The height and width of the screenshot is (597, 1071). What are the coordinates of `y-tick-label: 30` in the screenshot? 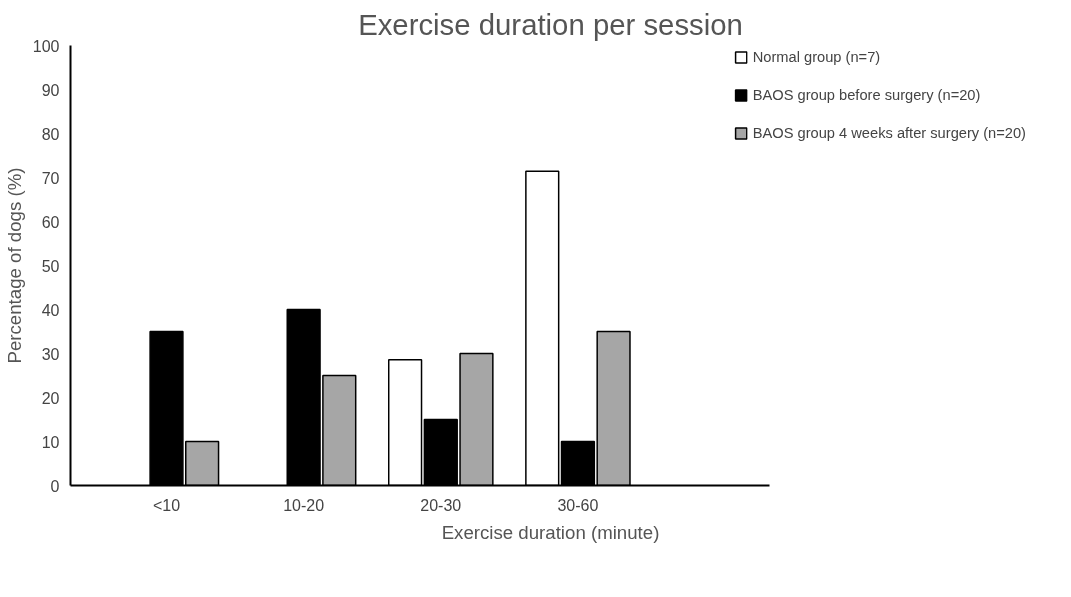 It's located at (50, 354).